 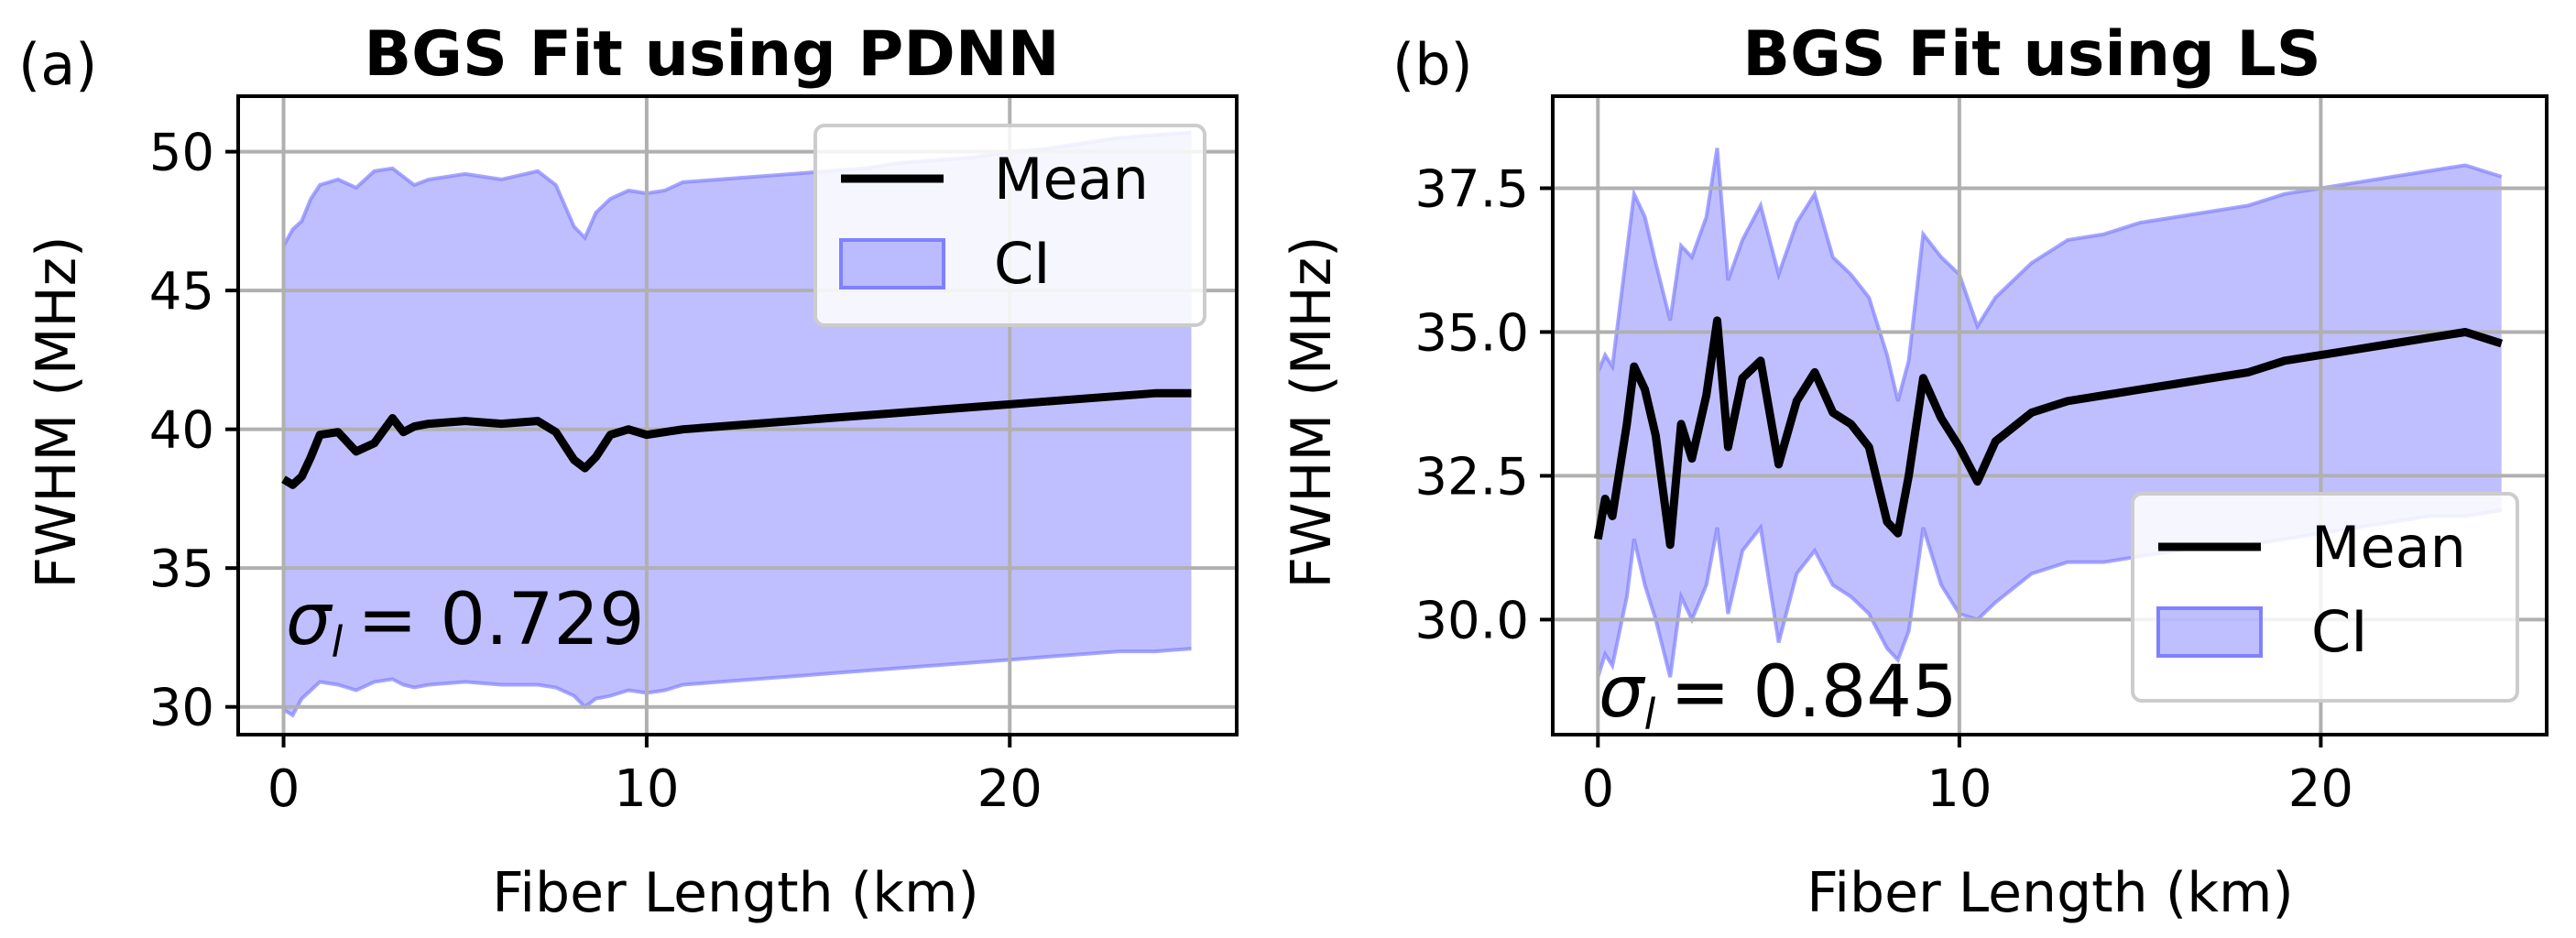 I want to click on panel-a-legend: Mean CI, so click(x=1010, y=225).